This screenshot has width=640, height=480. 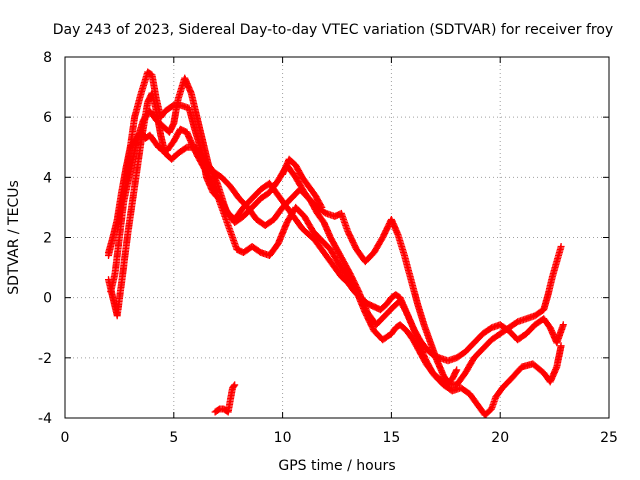 What do you see at coordinates (302, 183) in the screenshot?
I see `series-track-e` at bounding box center [302, 183].